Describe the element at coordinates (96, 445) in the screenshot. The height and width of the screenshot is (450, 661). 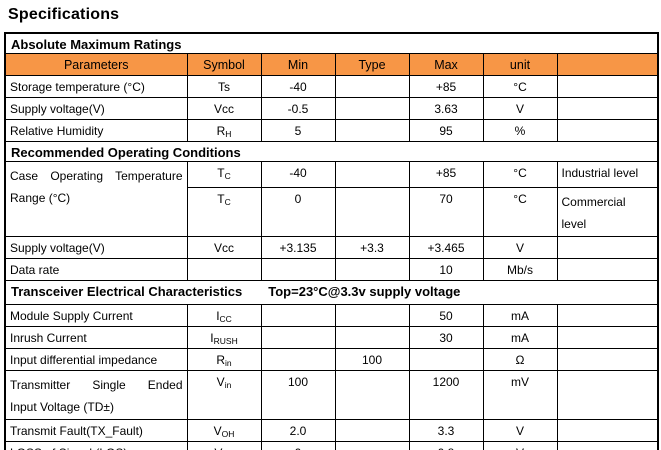
I see `param-cell: LOSS of Signal (LOS)` at that location.